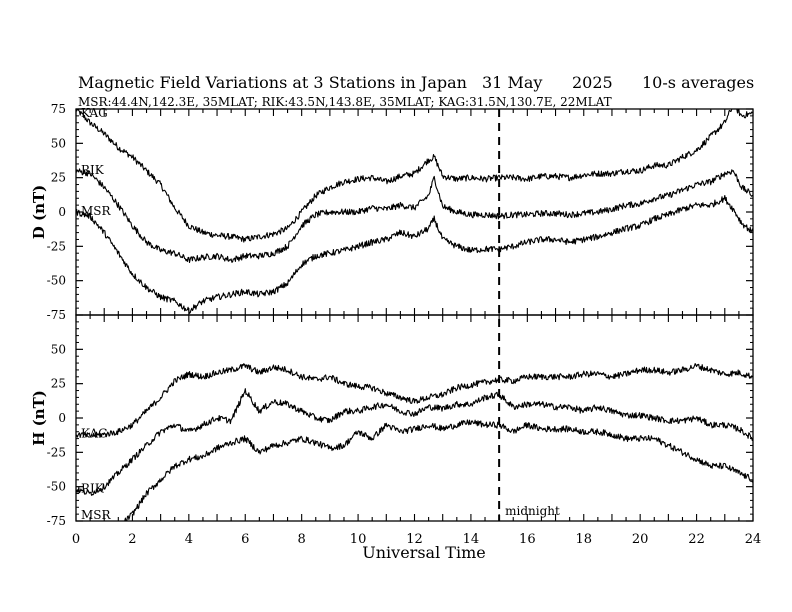  I want to click on x-tick-label: 10, so click(358, 539).